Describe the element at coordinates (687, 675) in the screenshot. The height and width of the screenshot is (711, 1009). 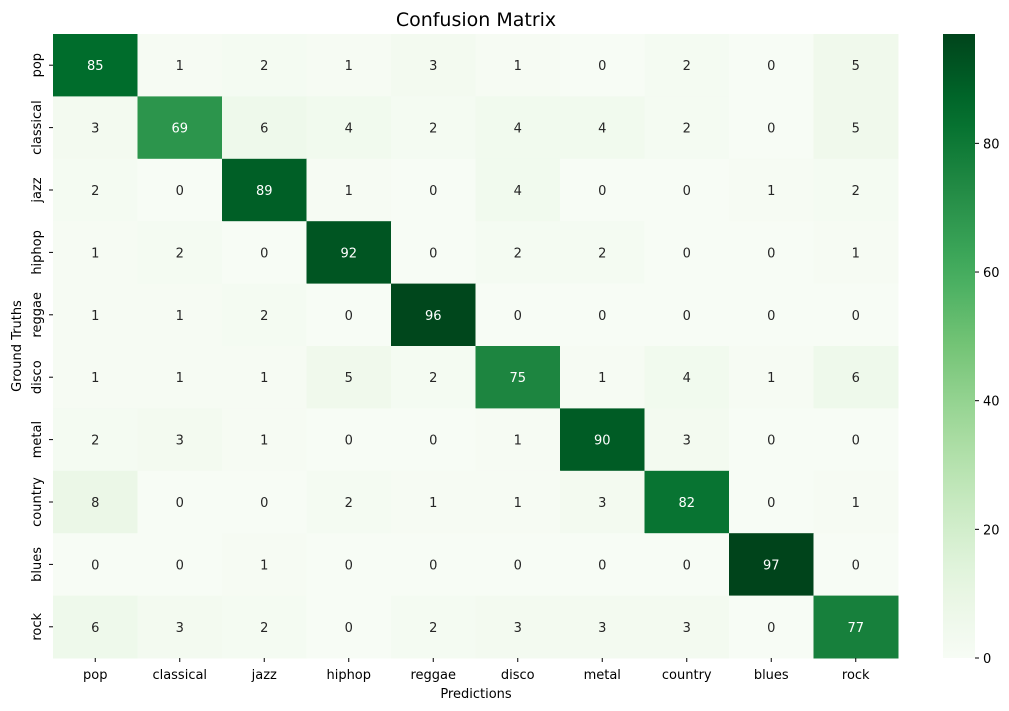
I see `x-tick-label: country` at that location.